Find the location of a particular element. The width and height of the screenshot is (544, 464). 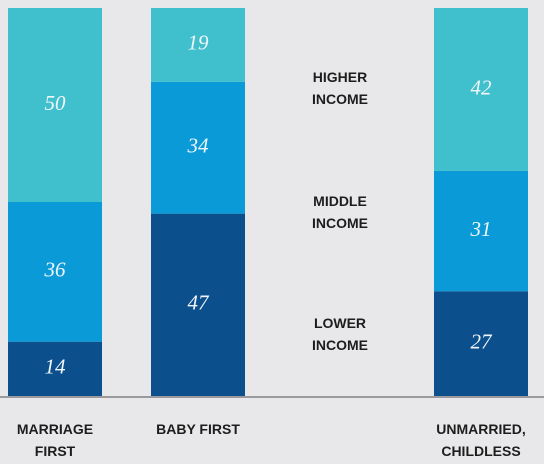

value-label: 42 is located at coordinates (482, 87).